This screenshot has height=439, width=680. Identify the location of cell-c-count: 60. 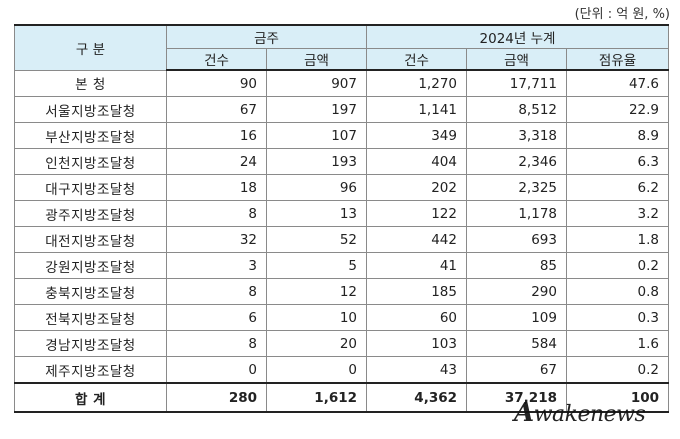
(416, 317).